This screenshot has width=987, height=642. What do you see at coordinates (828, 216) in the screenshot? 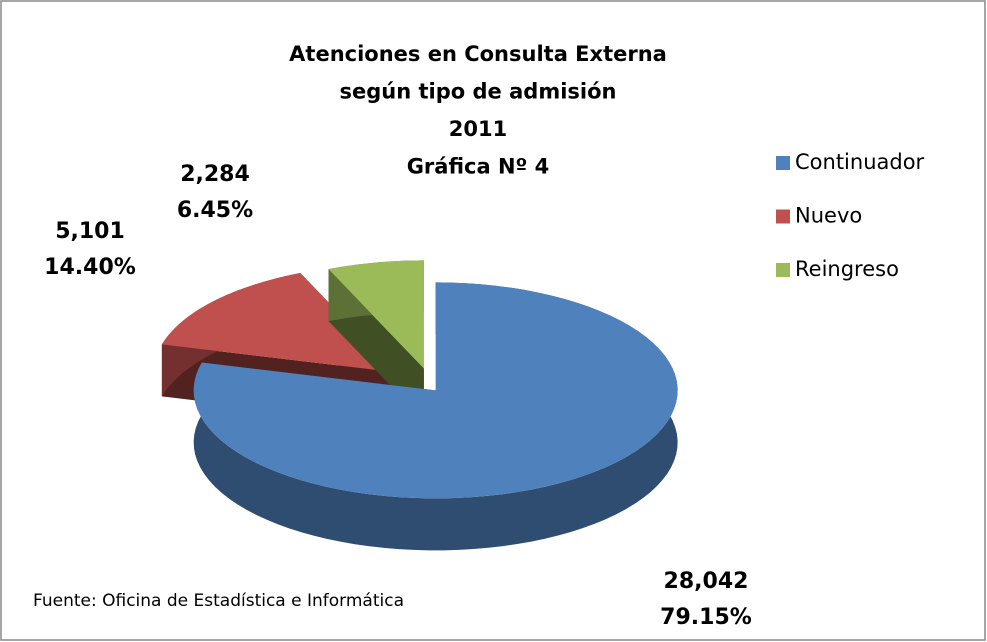
I see `legend-label: Nuevo` at bounding box center [828, 216].